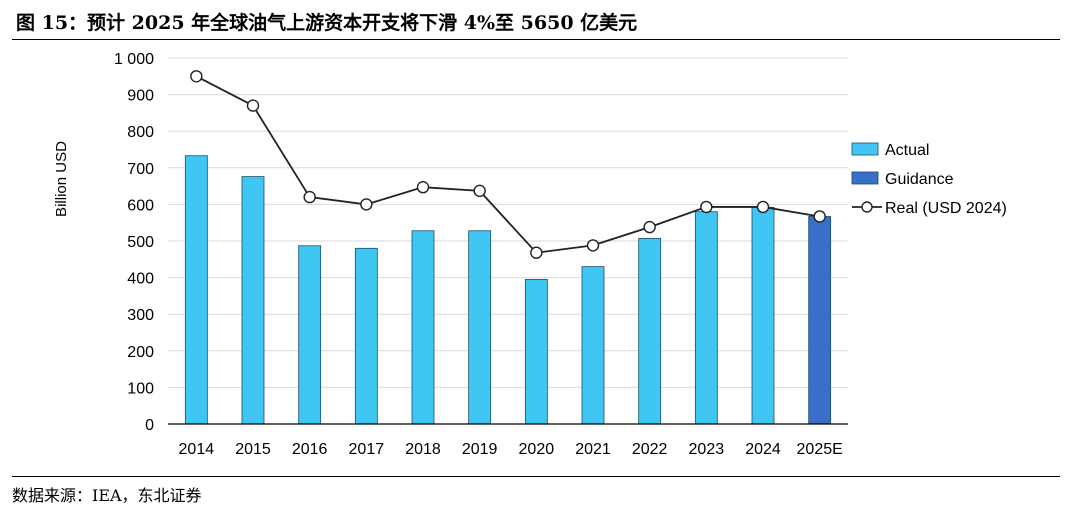  What do you see at coordinates (140, 169) in the screenshot?
I see `y-tick-label: 700` at bounding box center [140, 169].